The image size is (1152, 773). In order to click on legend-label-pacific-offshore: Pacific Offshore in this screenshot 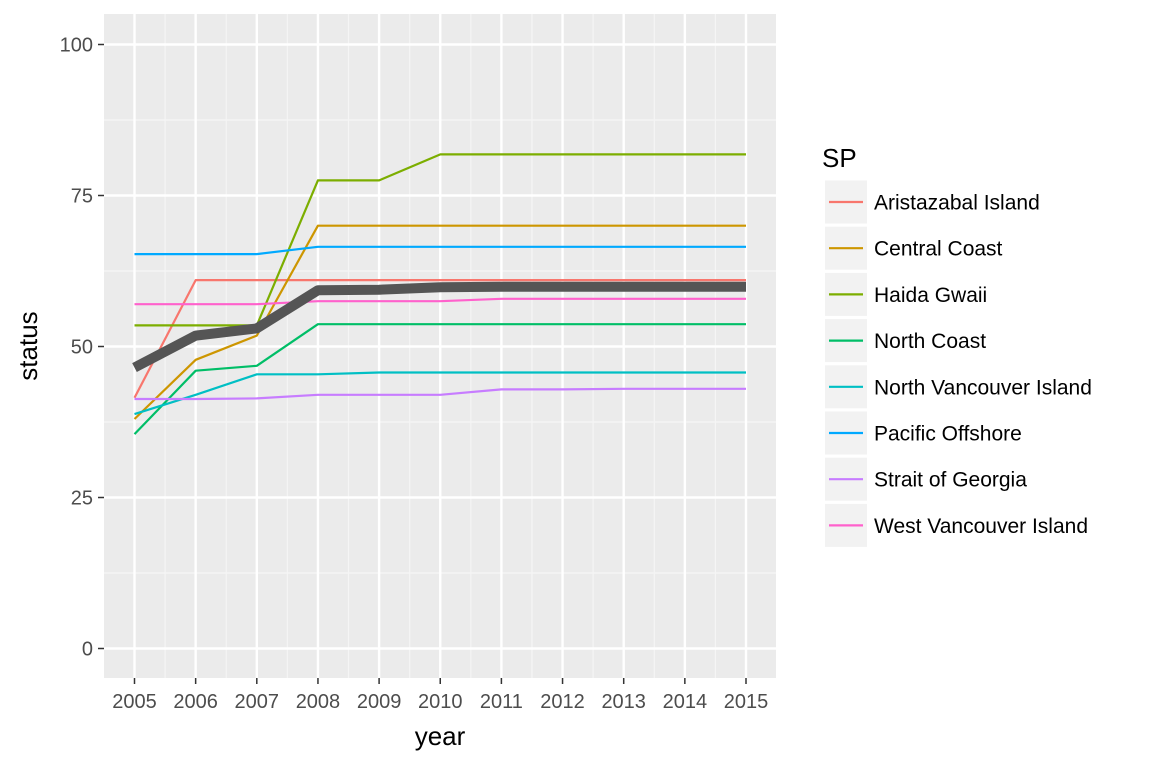, I will do `click(948, 434)`.